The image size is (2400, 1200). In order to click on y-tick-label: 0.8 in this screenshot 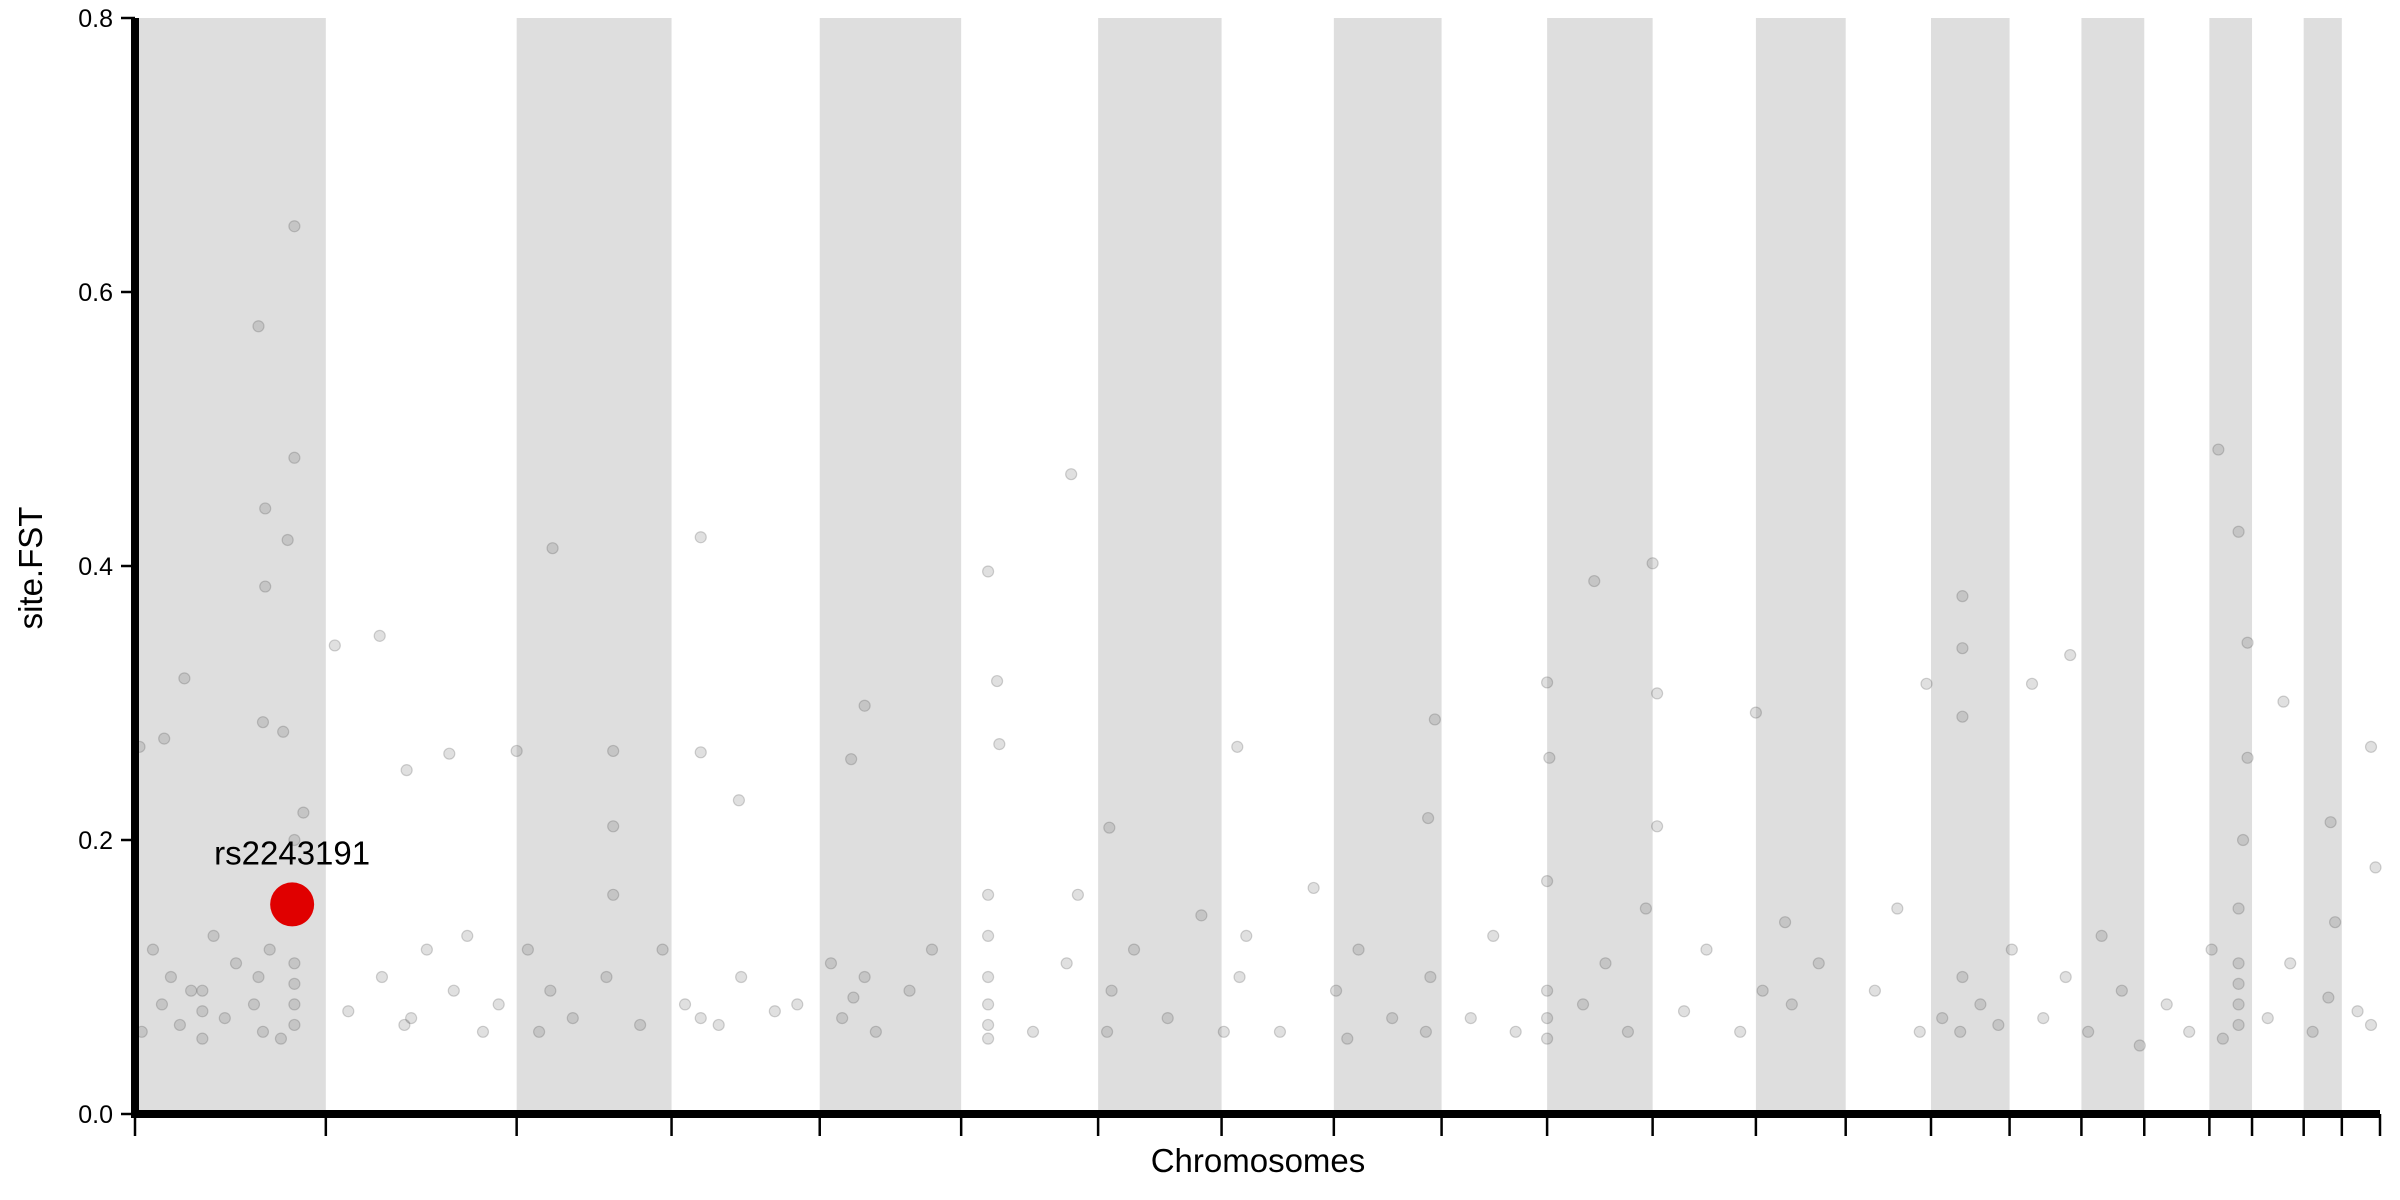, I will do `click(95, 19)`.